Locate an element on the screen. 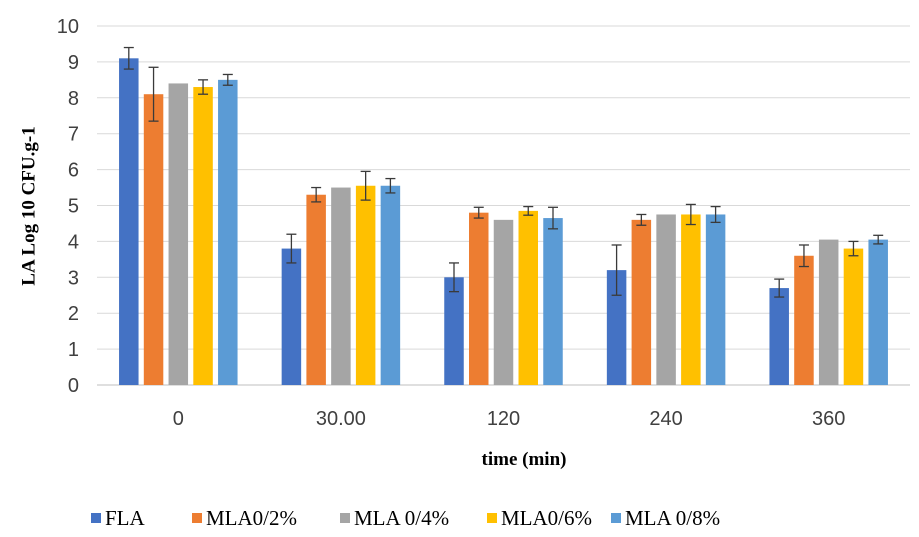 The image size is (919, 537). x-tick-labels: 0 30.00 120 240 360 is located at coordinates (509, 419).